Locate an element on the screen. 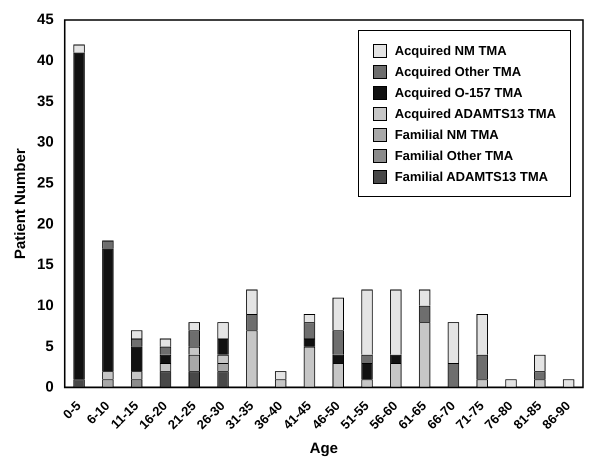 The width and height of the screenshot is (601, 470). y-tick-label: 10 is located at coordinates (45, 305).